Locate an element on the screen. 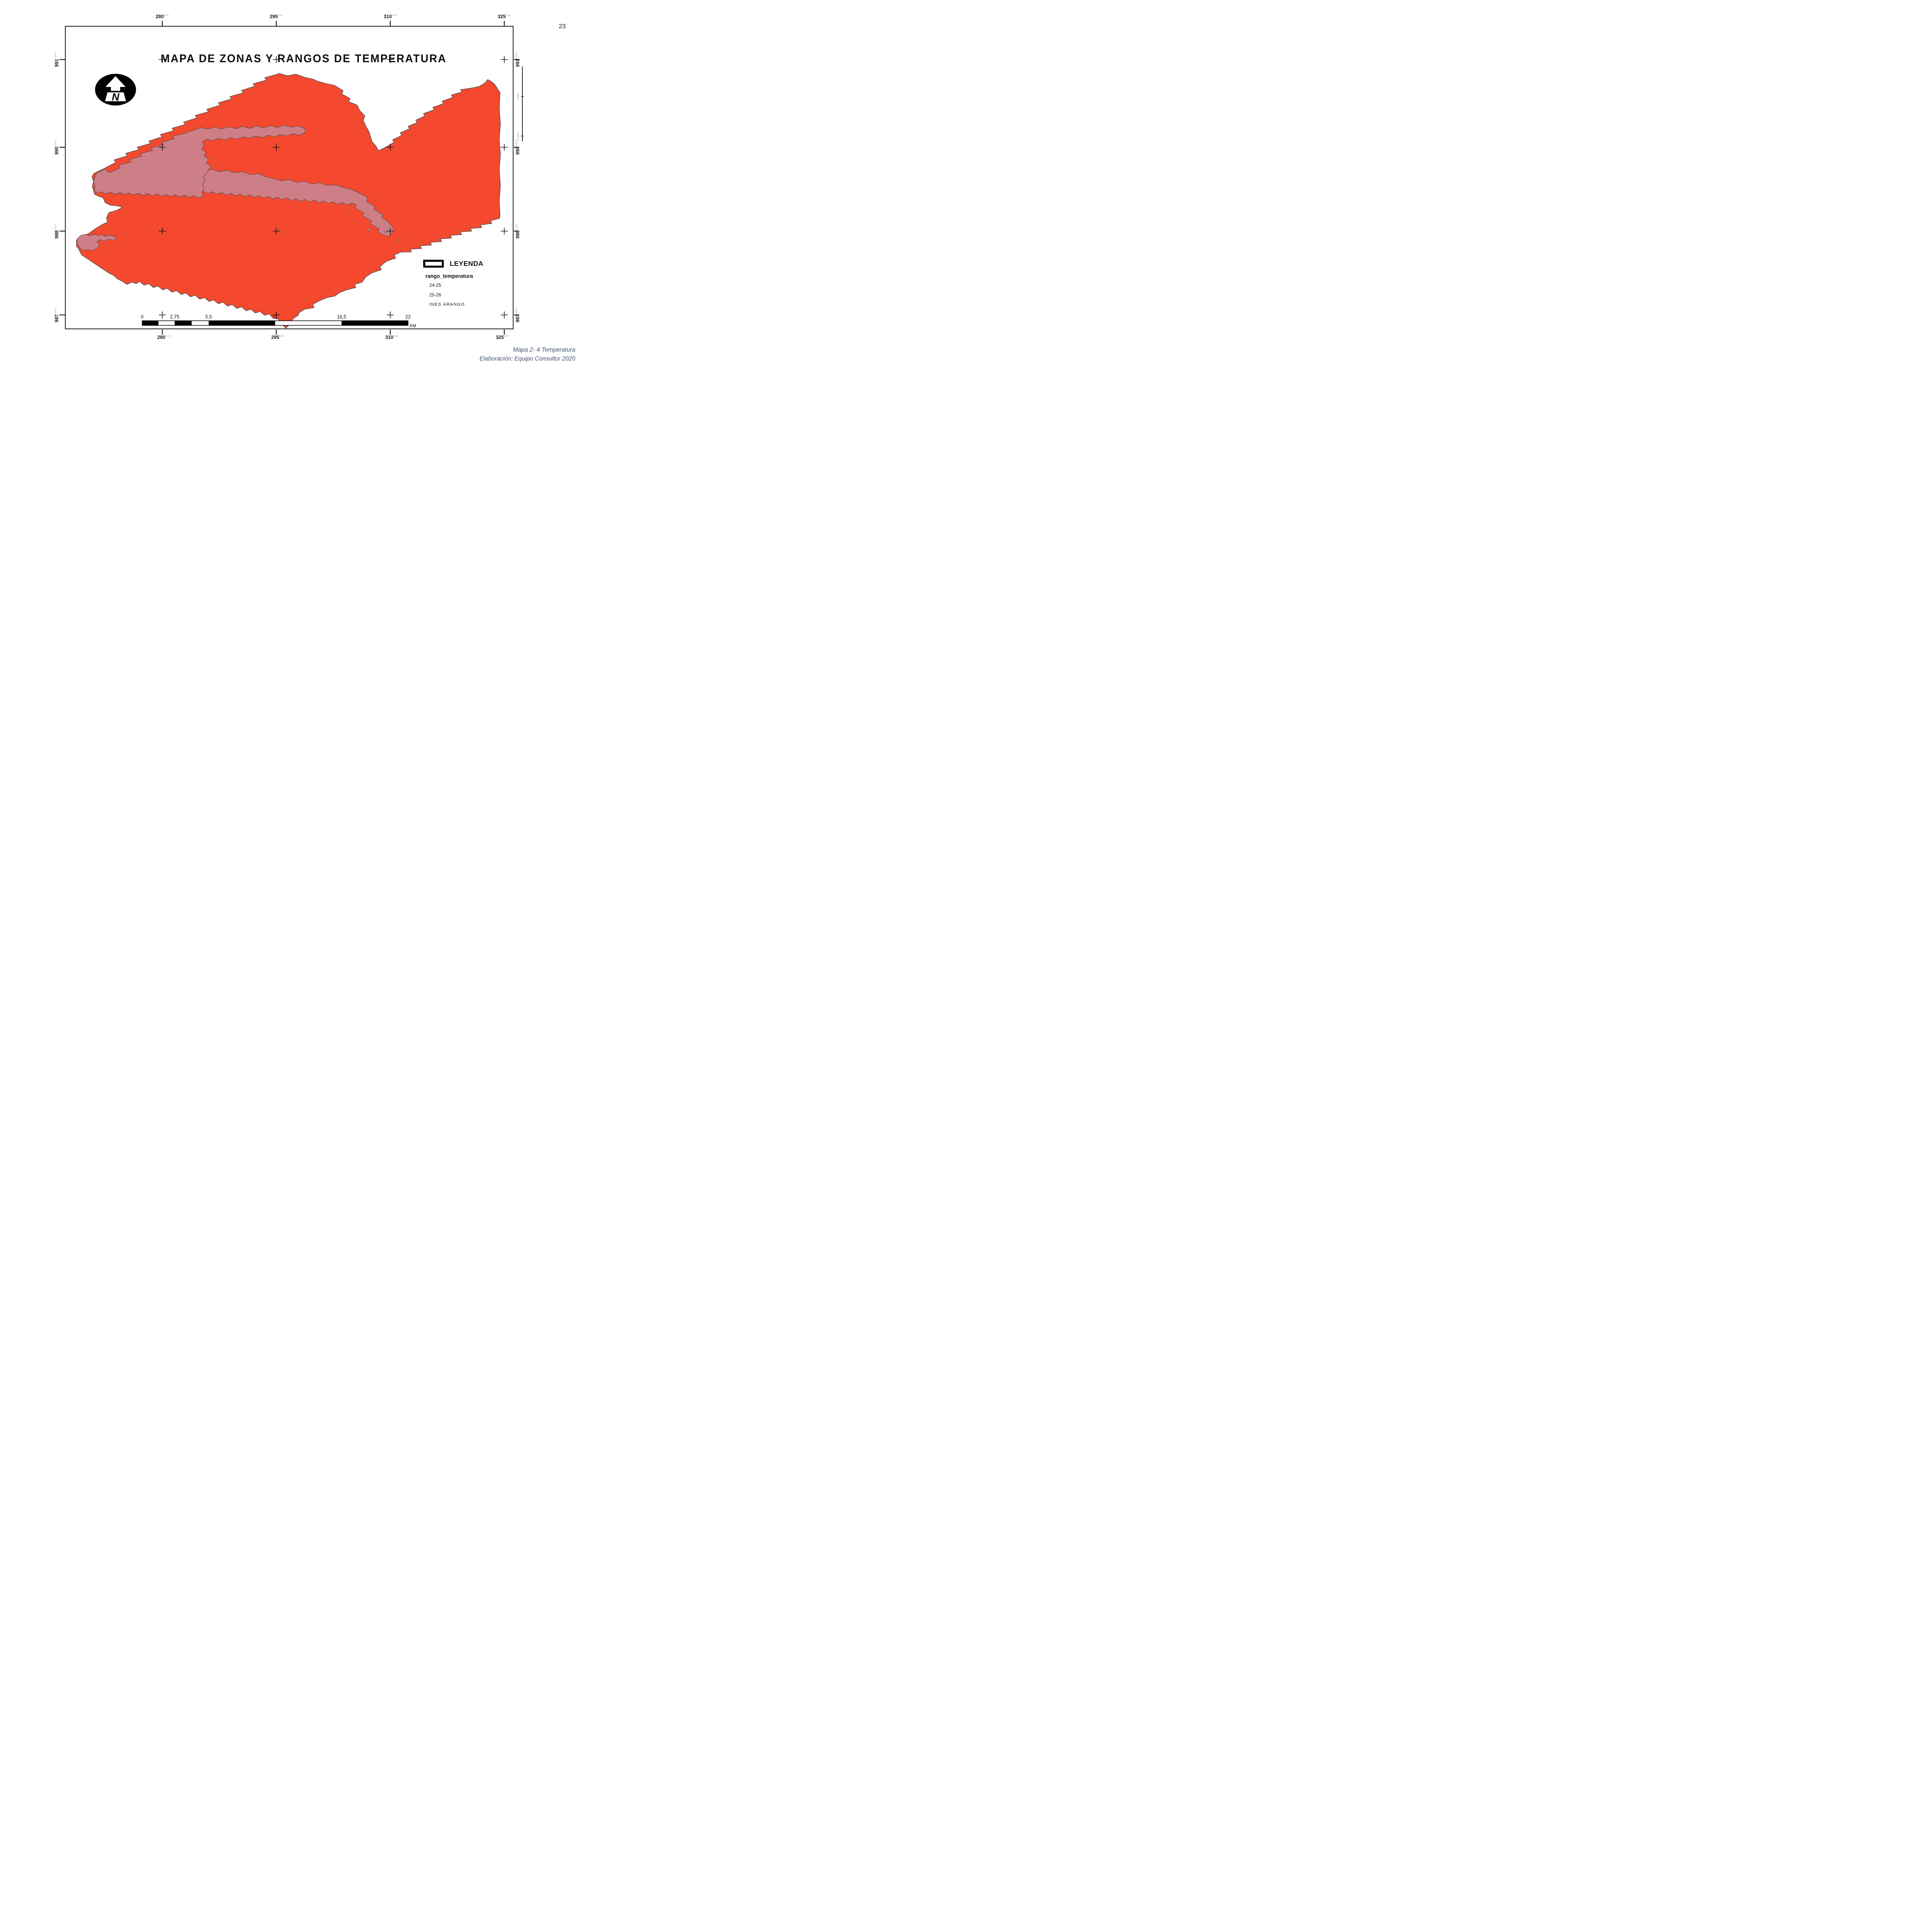  scalebar-label-11: 11 is located at coordinates (275, 317).